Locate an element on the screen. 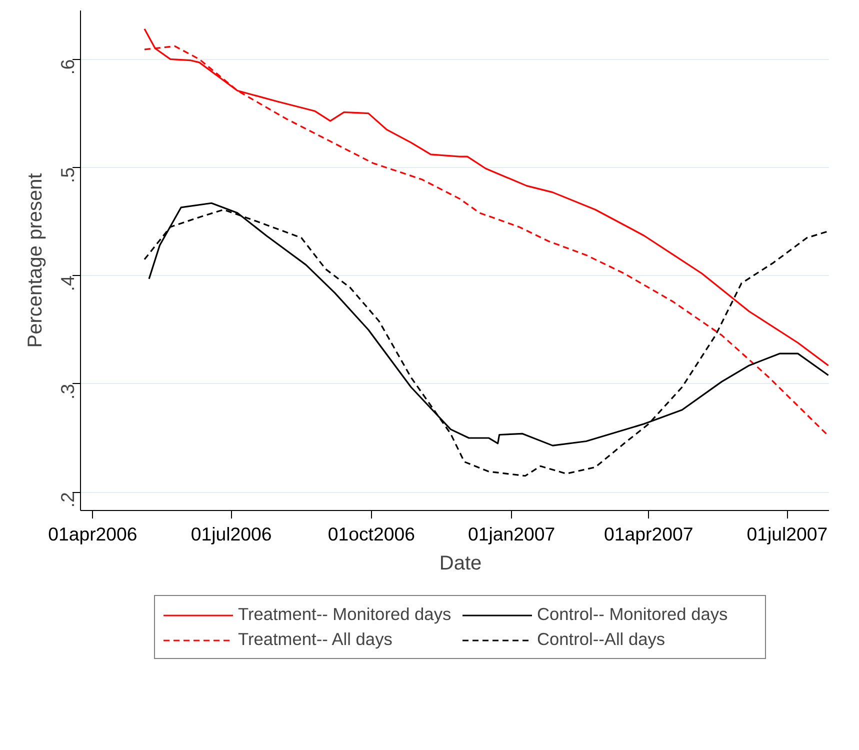 The width and height of the screenshot is (859, 750). y-tick-label: .2 is located at coordinates (67, 500).